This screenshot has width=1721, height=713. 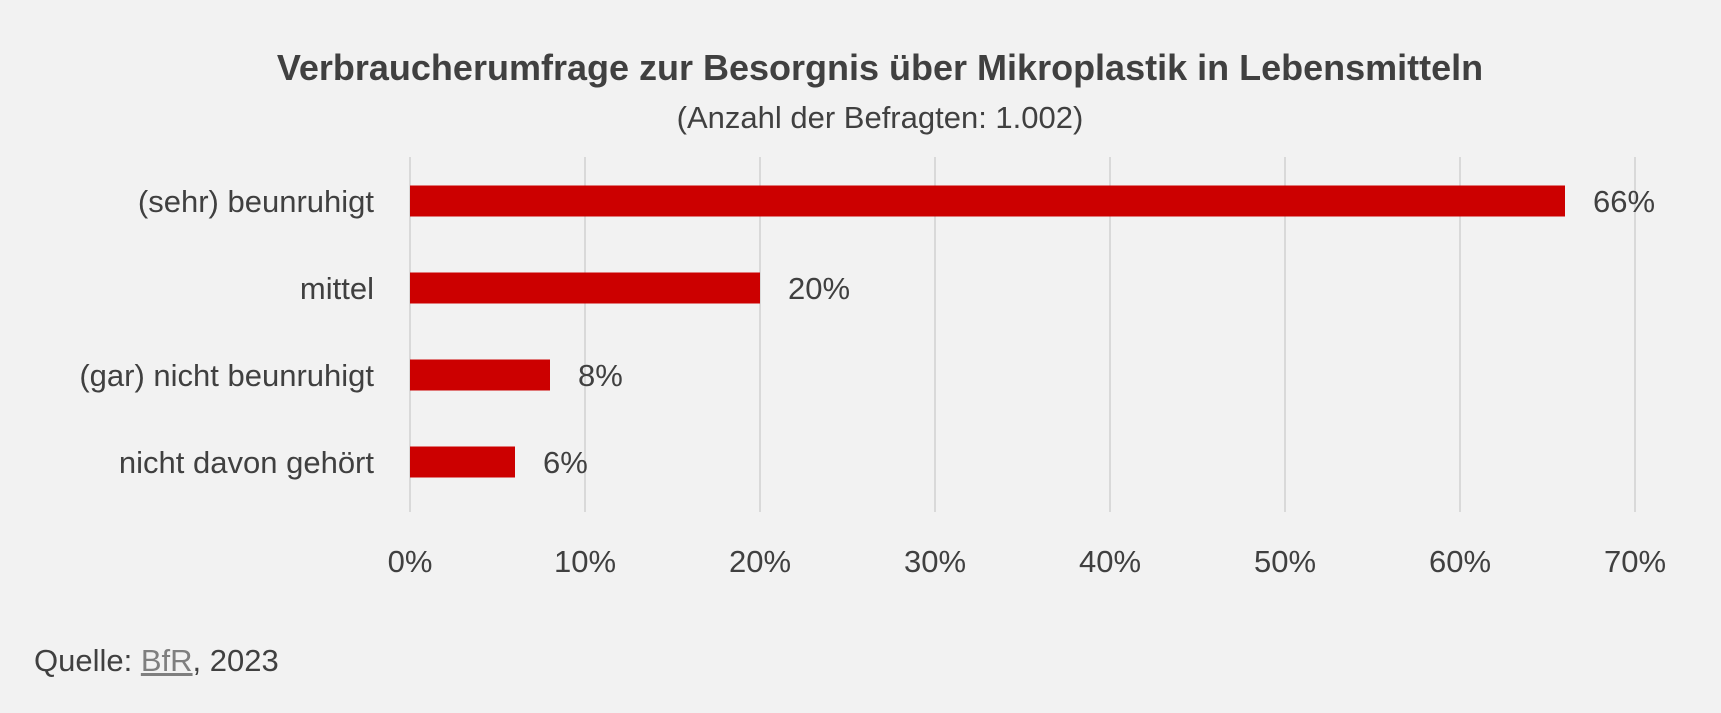 What do you see at coordinates (600, 375) in the screenshot?
I see `data-label-2: 8%` at bounding box center [600, 375].